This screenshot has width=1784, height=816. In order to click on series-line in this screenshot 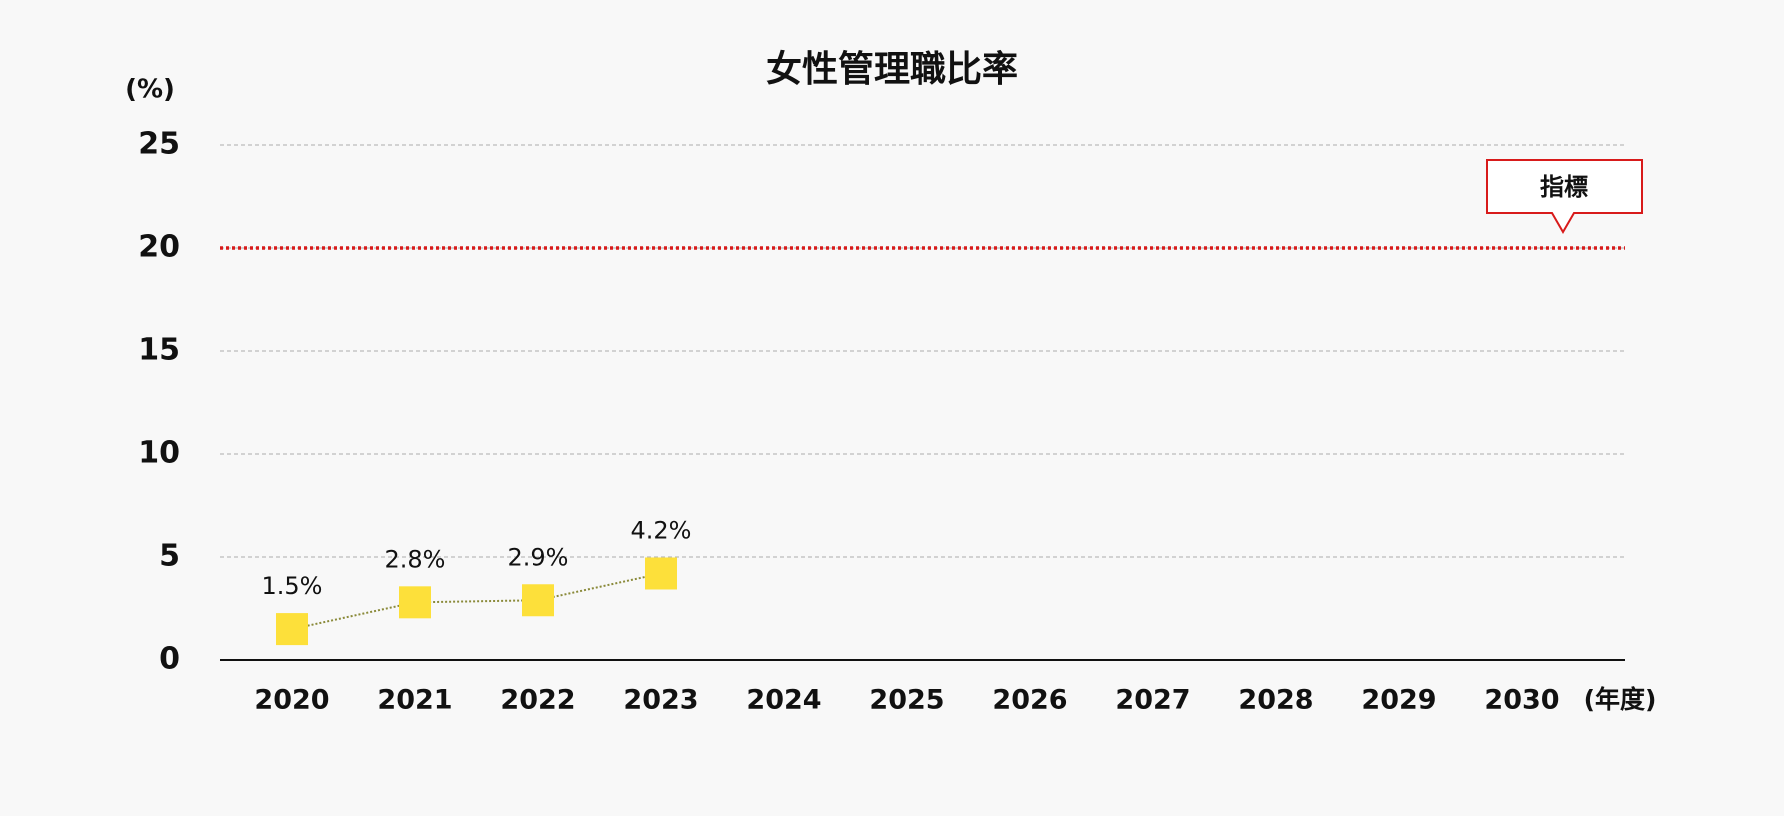, I will do `click(476, 601)`.